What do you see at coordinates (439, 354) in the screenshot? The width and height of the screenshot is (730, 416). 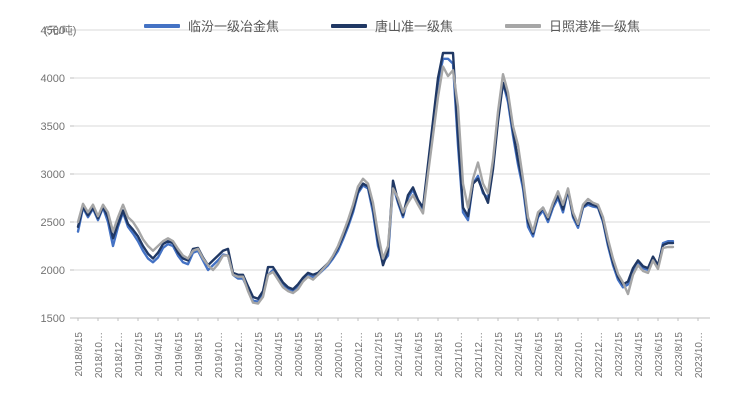 I see `x-axis-tick-label: 2021/8/15` at bounding box center [439, 354].